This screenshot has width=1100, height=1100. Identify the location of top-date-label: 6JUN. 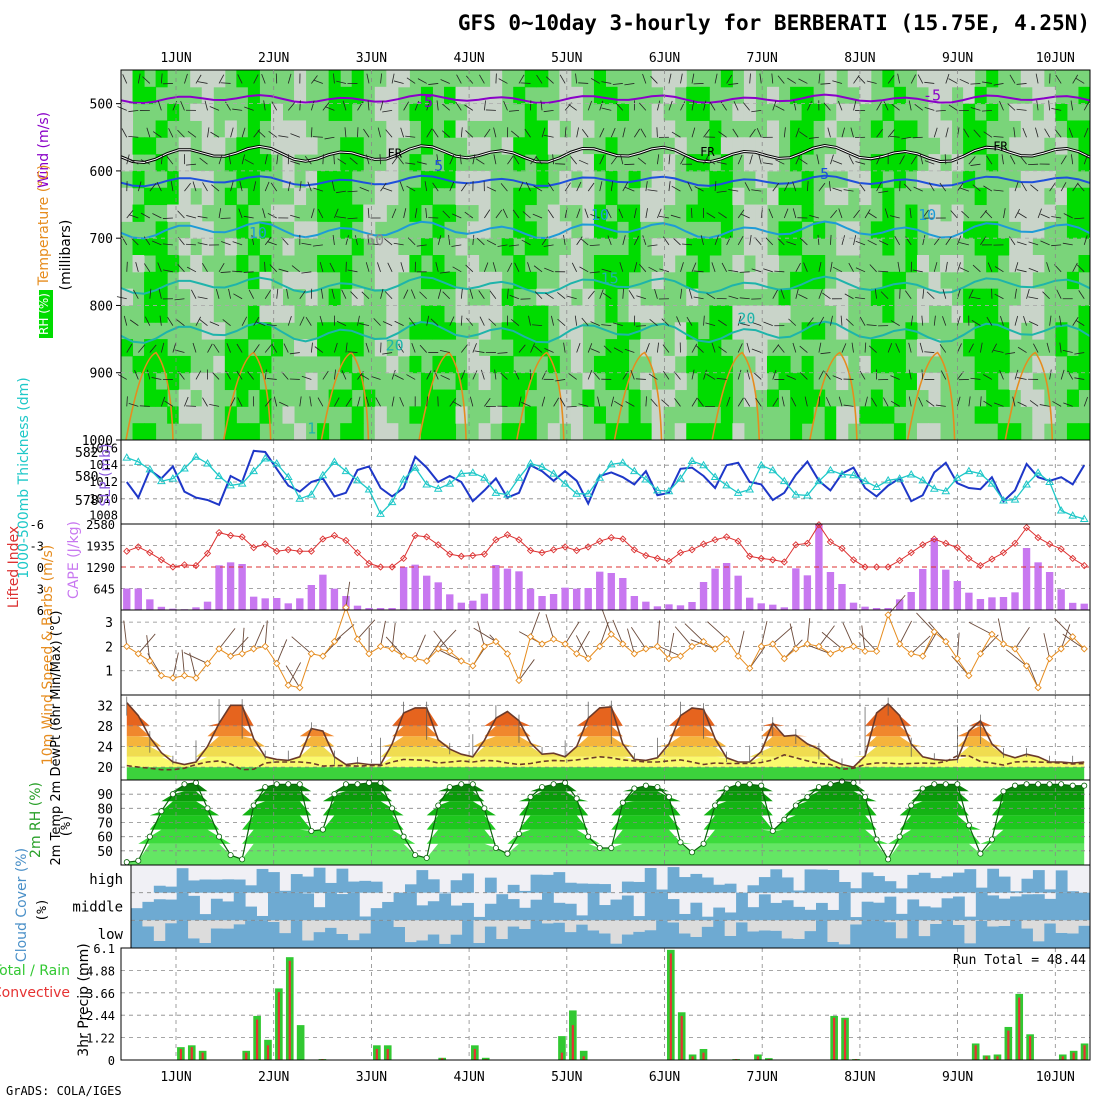
(664, 58).